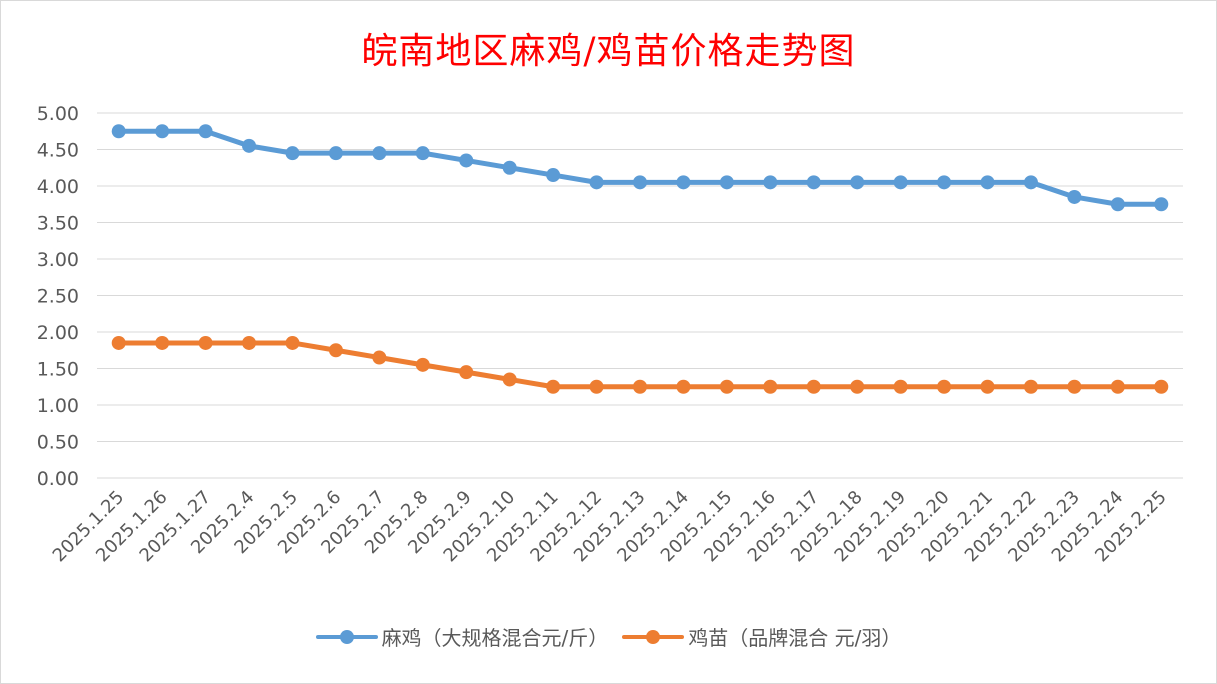 Image resolution: width=1217 pixels, height=684 pixels. I want to click on legend-item-series-0: 麻鸡（大规格混合元/斤）, so click(462, 636).